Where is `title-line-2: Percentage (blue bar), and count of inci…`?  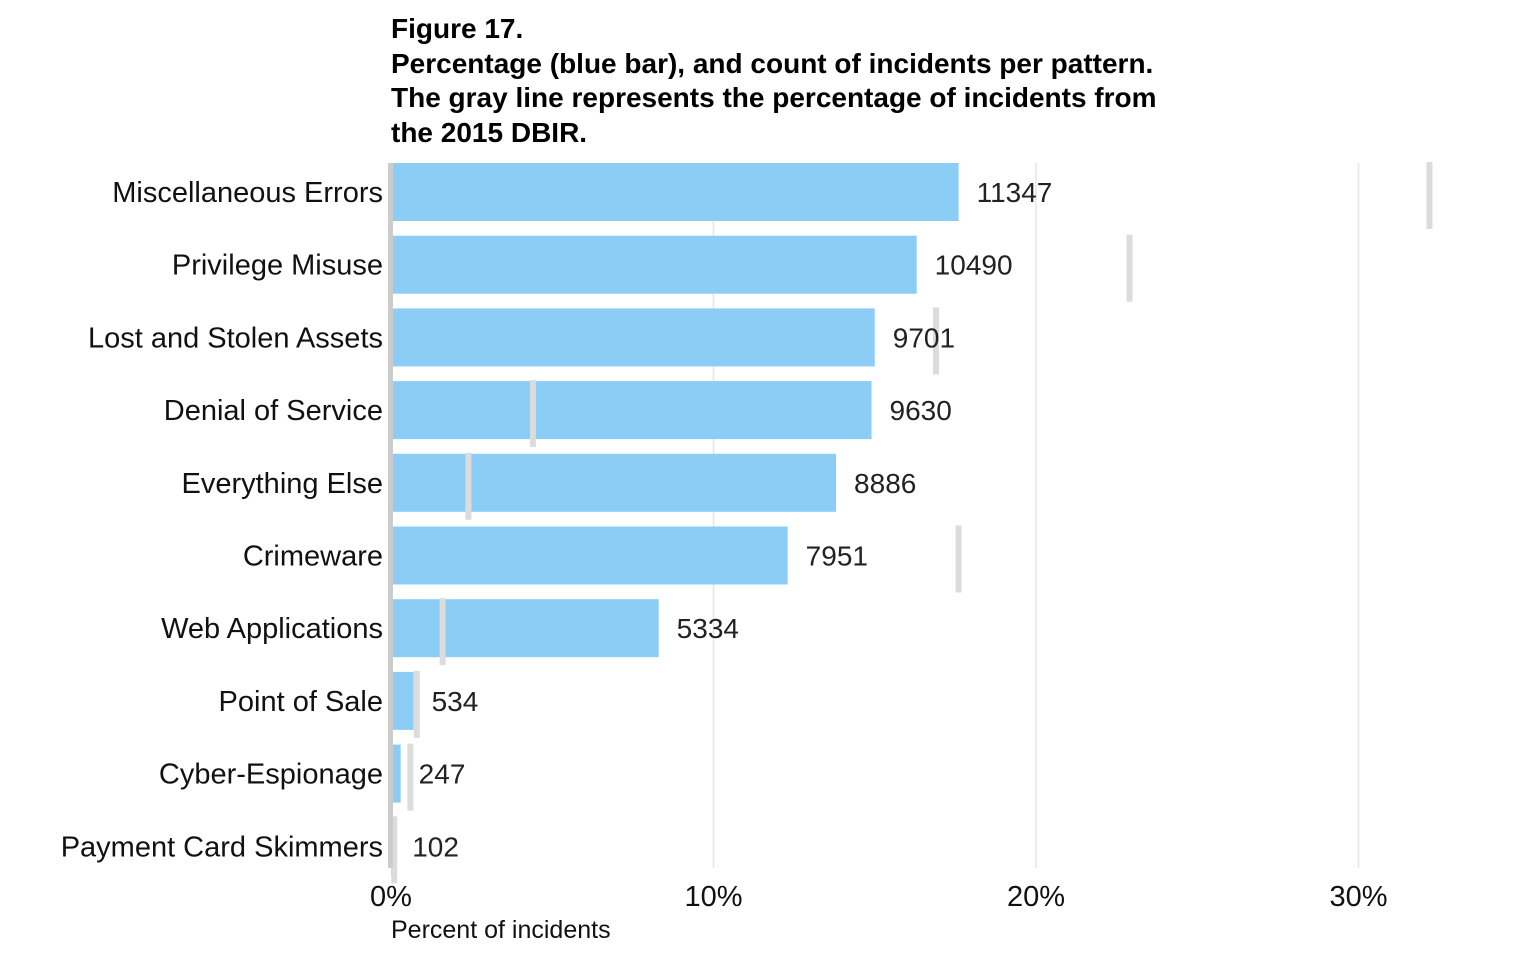
title-line-2: Percentage (blue bar), and count of inci… is located at coordinates (772, 63).